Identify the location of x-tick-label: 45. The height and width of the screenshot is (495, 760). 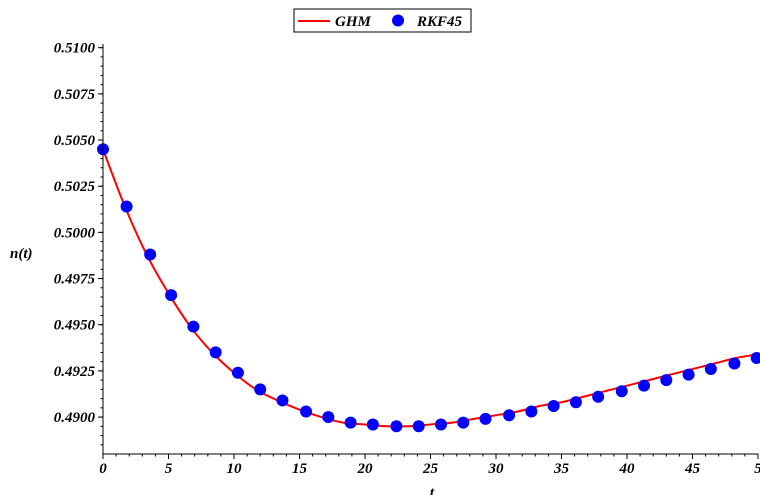
(692, 469).